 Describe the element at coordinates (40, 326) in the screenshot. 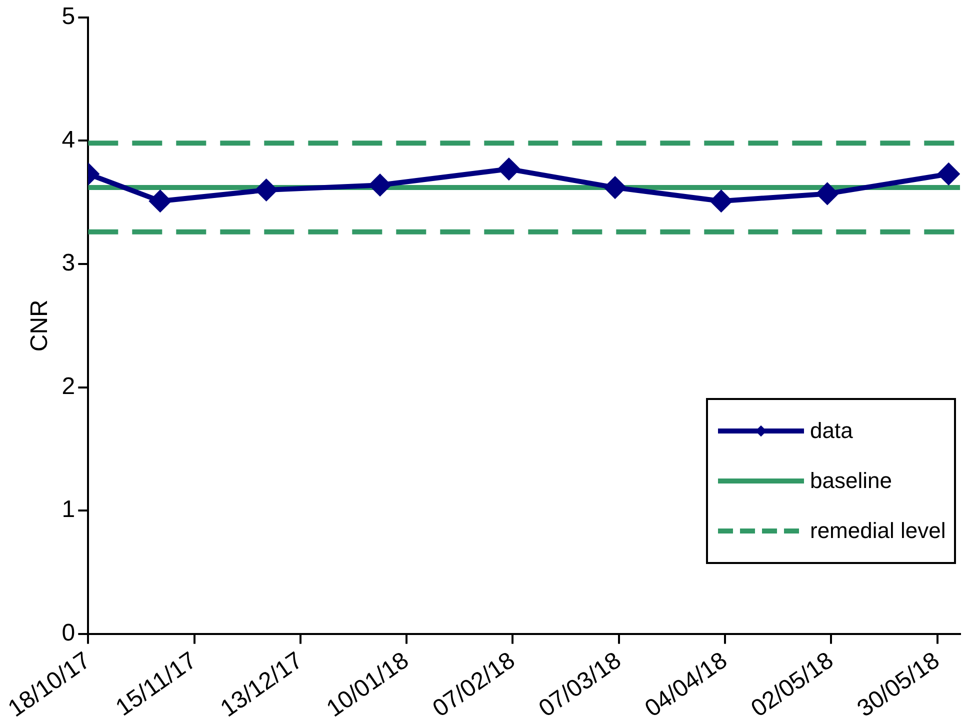

I see `y-axis-title: CNR` at that location.